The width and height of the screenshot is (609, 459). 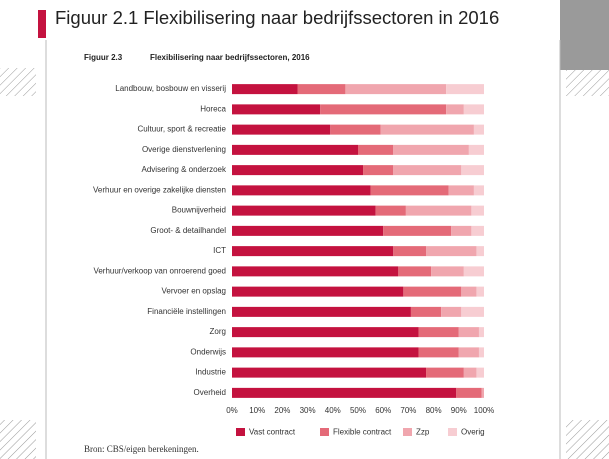 What do you see at coordinates (272, 432) in the screenshot?
I see `legend-label: Vast contract` at bounding box center [272, 432].